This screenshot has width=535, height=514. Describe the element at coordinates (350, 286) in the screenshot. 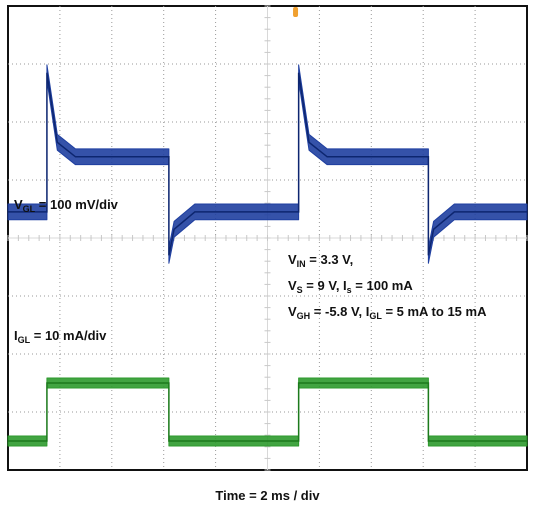

I see `condition-line: VS = 9 V, Is = 100 mA` at that location.